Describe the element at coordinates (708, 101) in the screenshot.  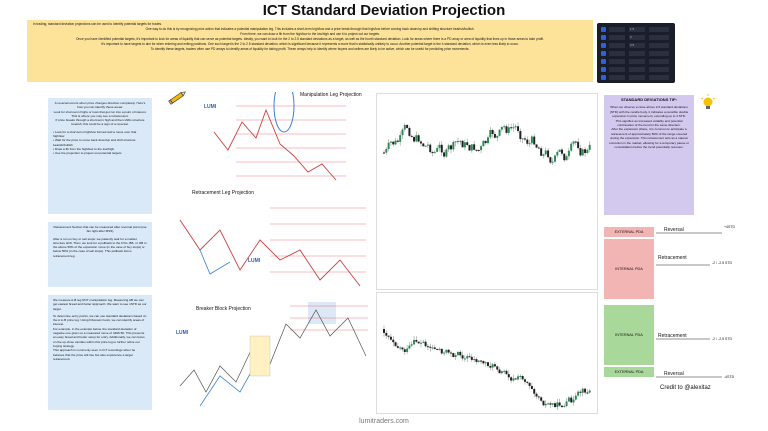
I see `lightbulb-icon` at that location.